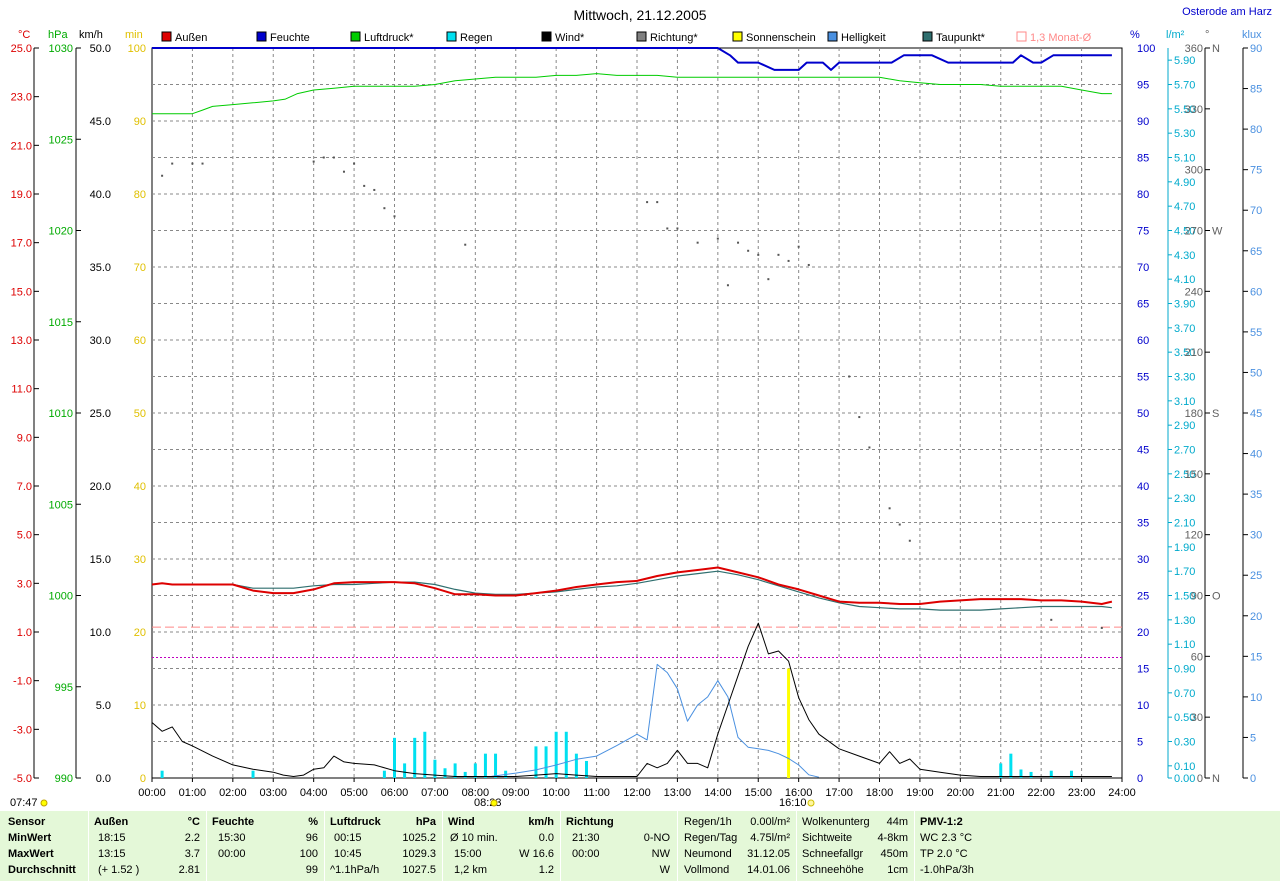 This screenshot has height=881, width=1280. I want to click on stats-regen-1h-label: Regen/1h, so click(708, 822).